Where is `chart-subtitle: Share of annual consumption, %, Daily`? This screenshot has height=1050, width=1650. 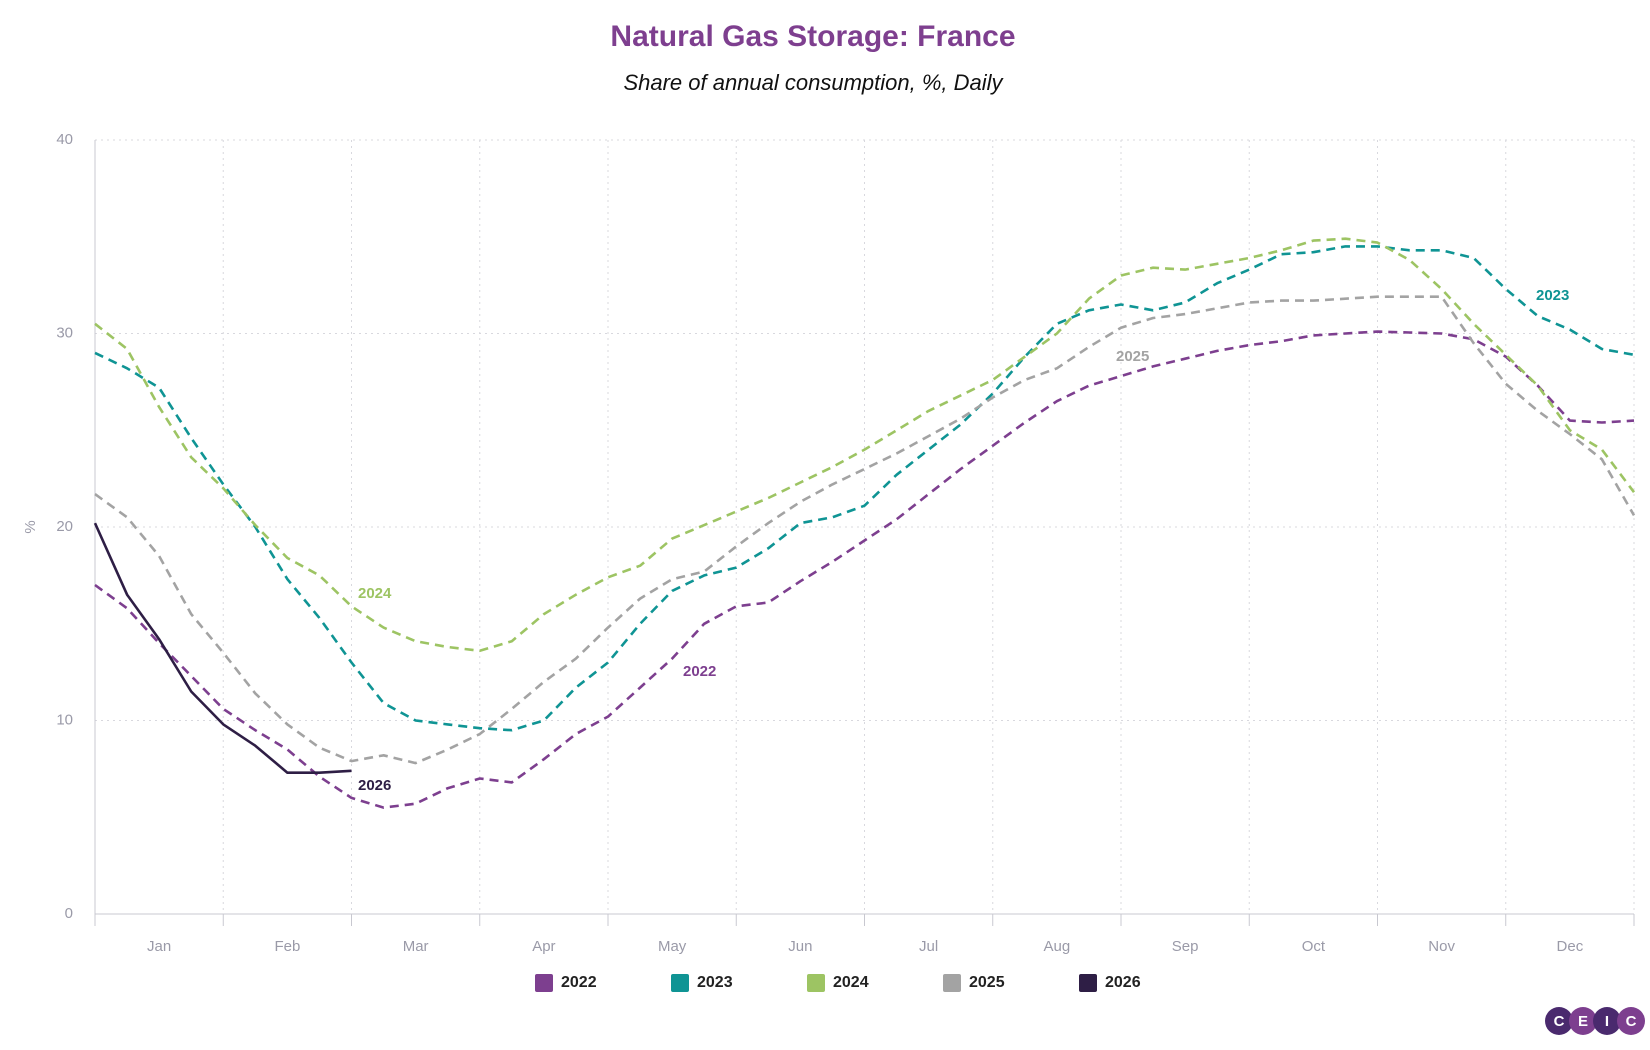
chart-subtitle: Share of annual consumption, %, Daily is located at coordinates (813, 82).